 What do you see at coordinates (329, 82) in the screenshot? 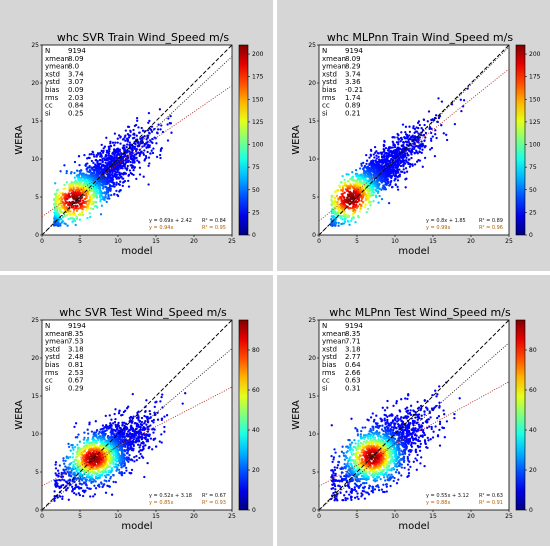
I see `stat-name: ystd` at bounding box center [329, 82].